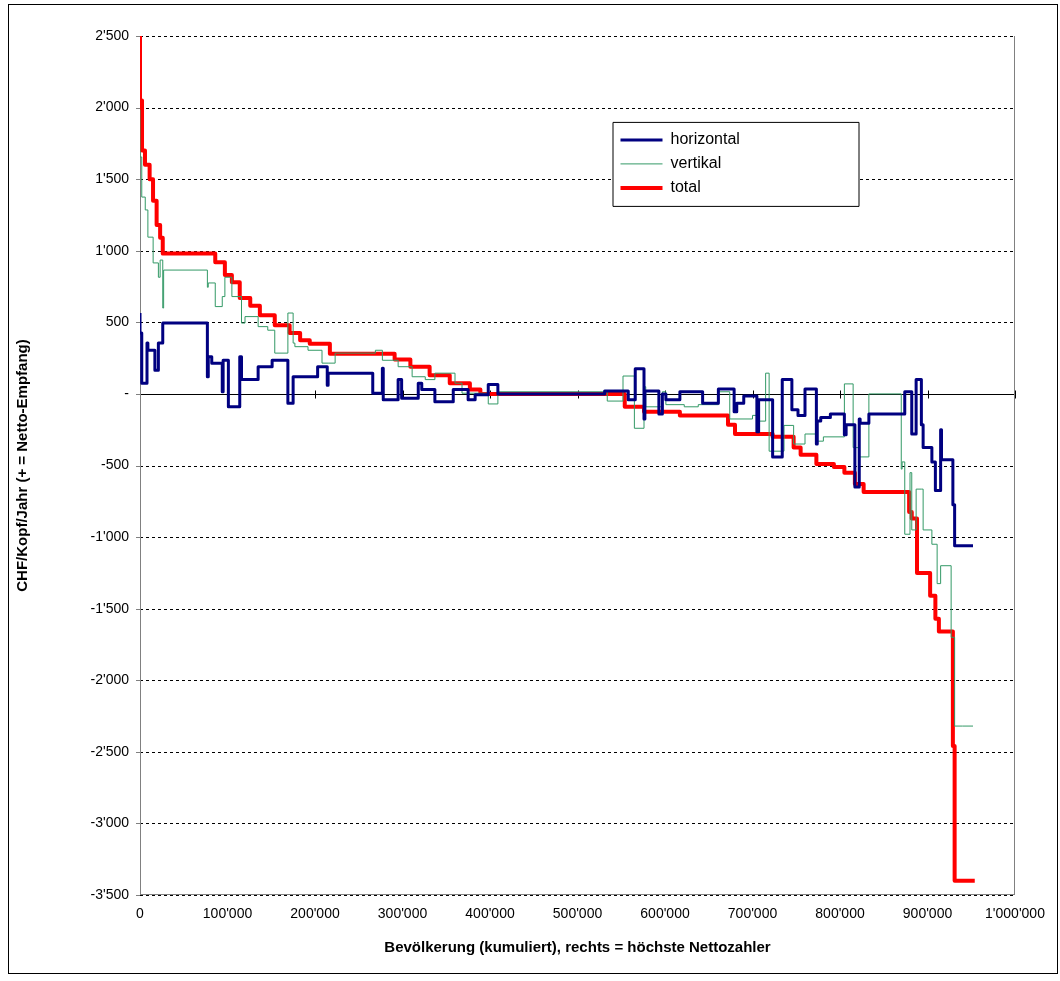 The width and height of the screenshot is (1060, 981). I want to click on x-tick-label: 600'000, so click(665, 912).